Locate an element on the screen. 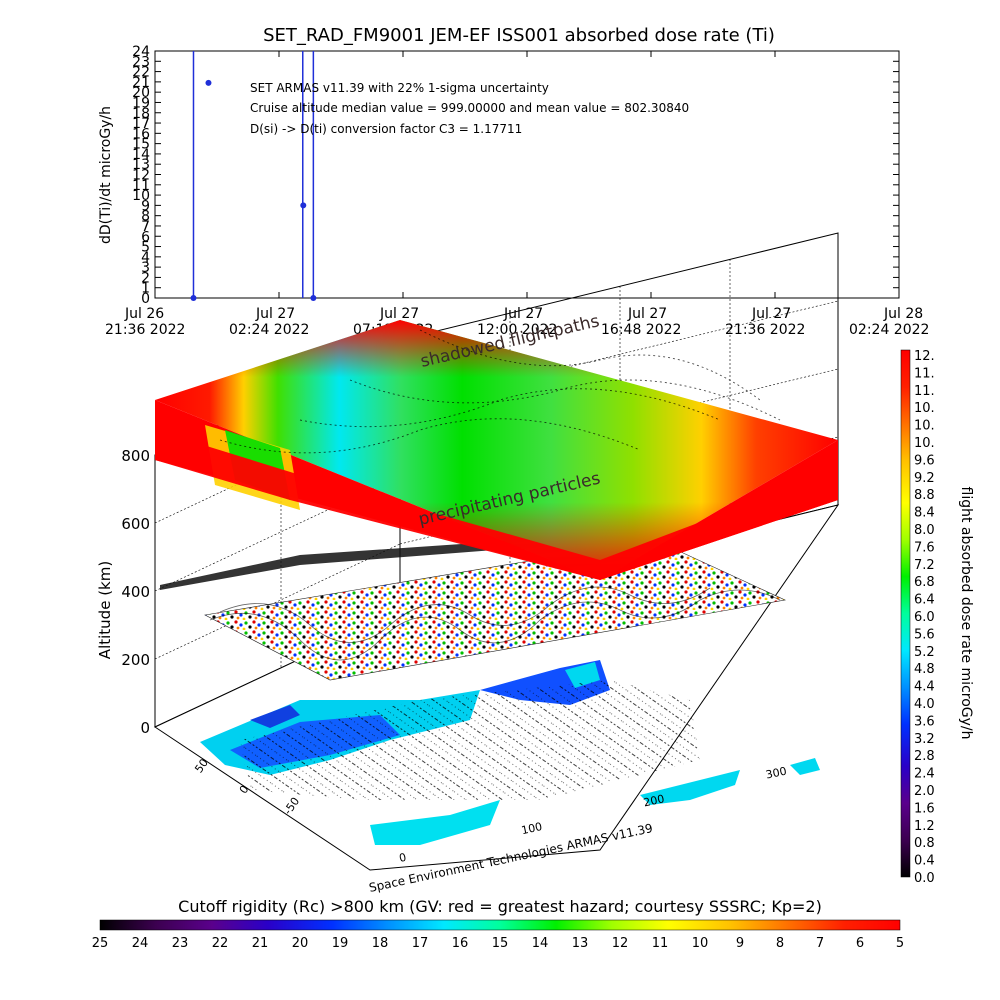 This screenshot has height=1000, width=1000. orbit-track-band is located at coordinates (495, 610).